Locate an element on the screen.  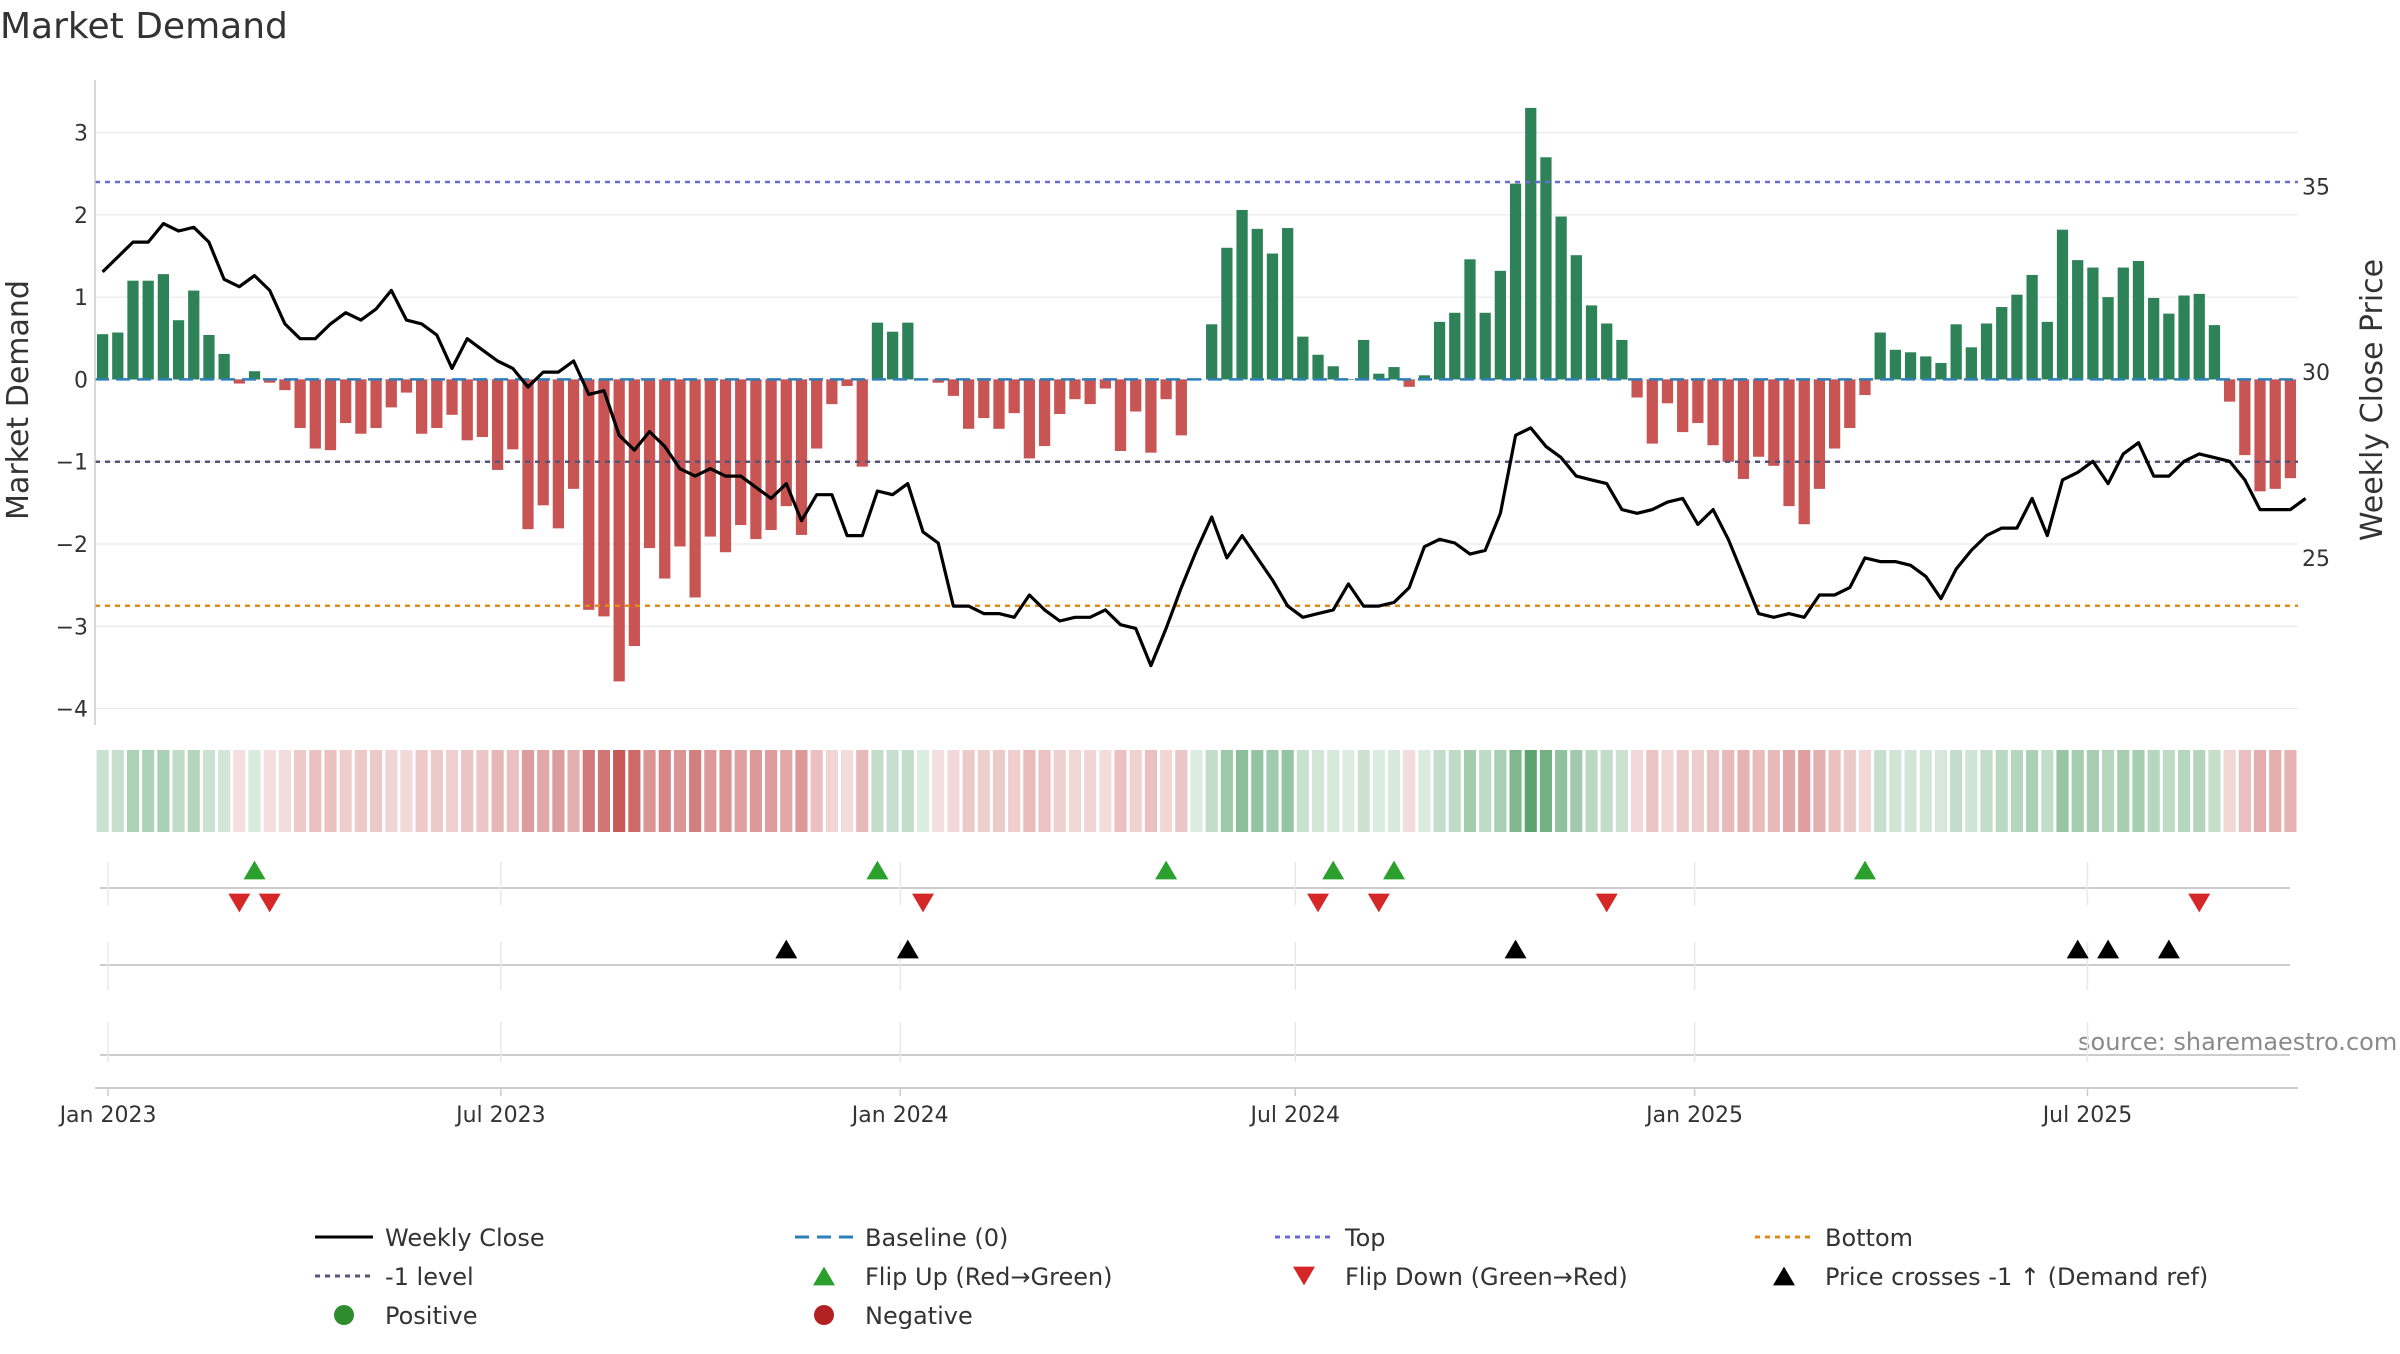
legend-item: Bottom is located at coordinates (1834, 1238).